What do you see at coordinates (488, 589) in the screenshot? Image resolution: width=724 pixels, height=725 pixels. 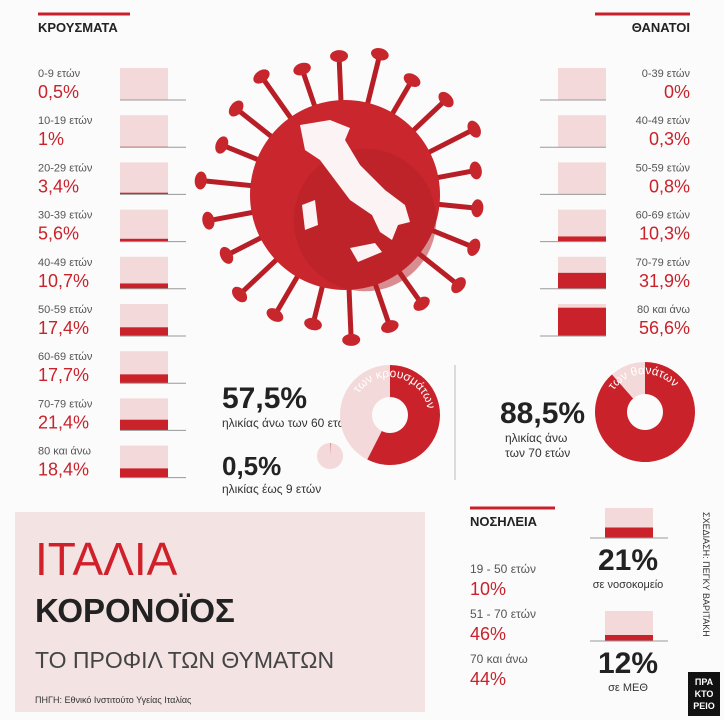 I see `value-label: 10%` at bounding box center [488, 589].